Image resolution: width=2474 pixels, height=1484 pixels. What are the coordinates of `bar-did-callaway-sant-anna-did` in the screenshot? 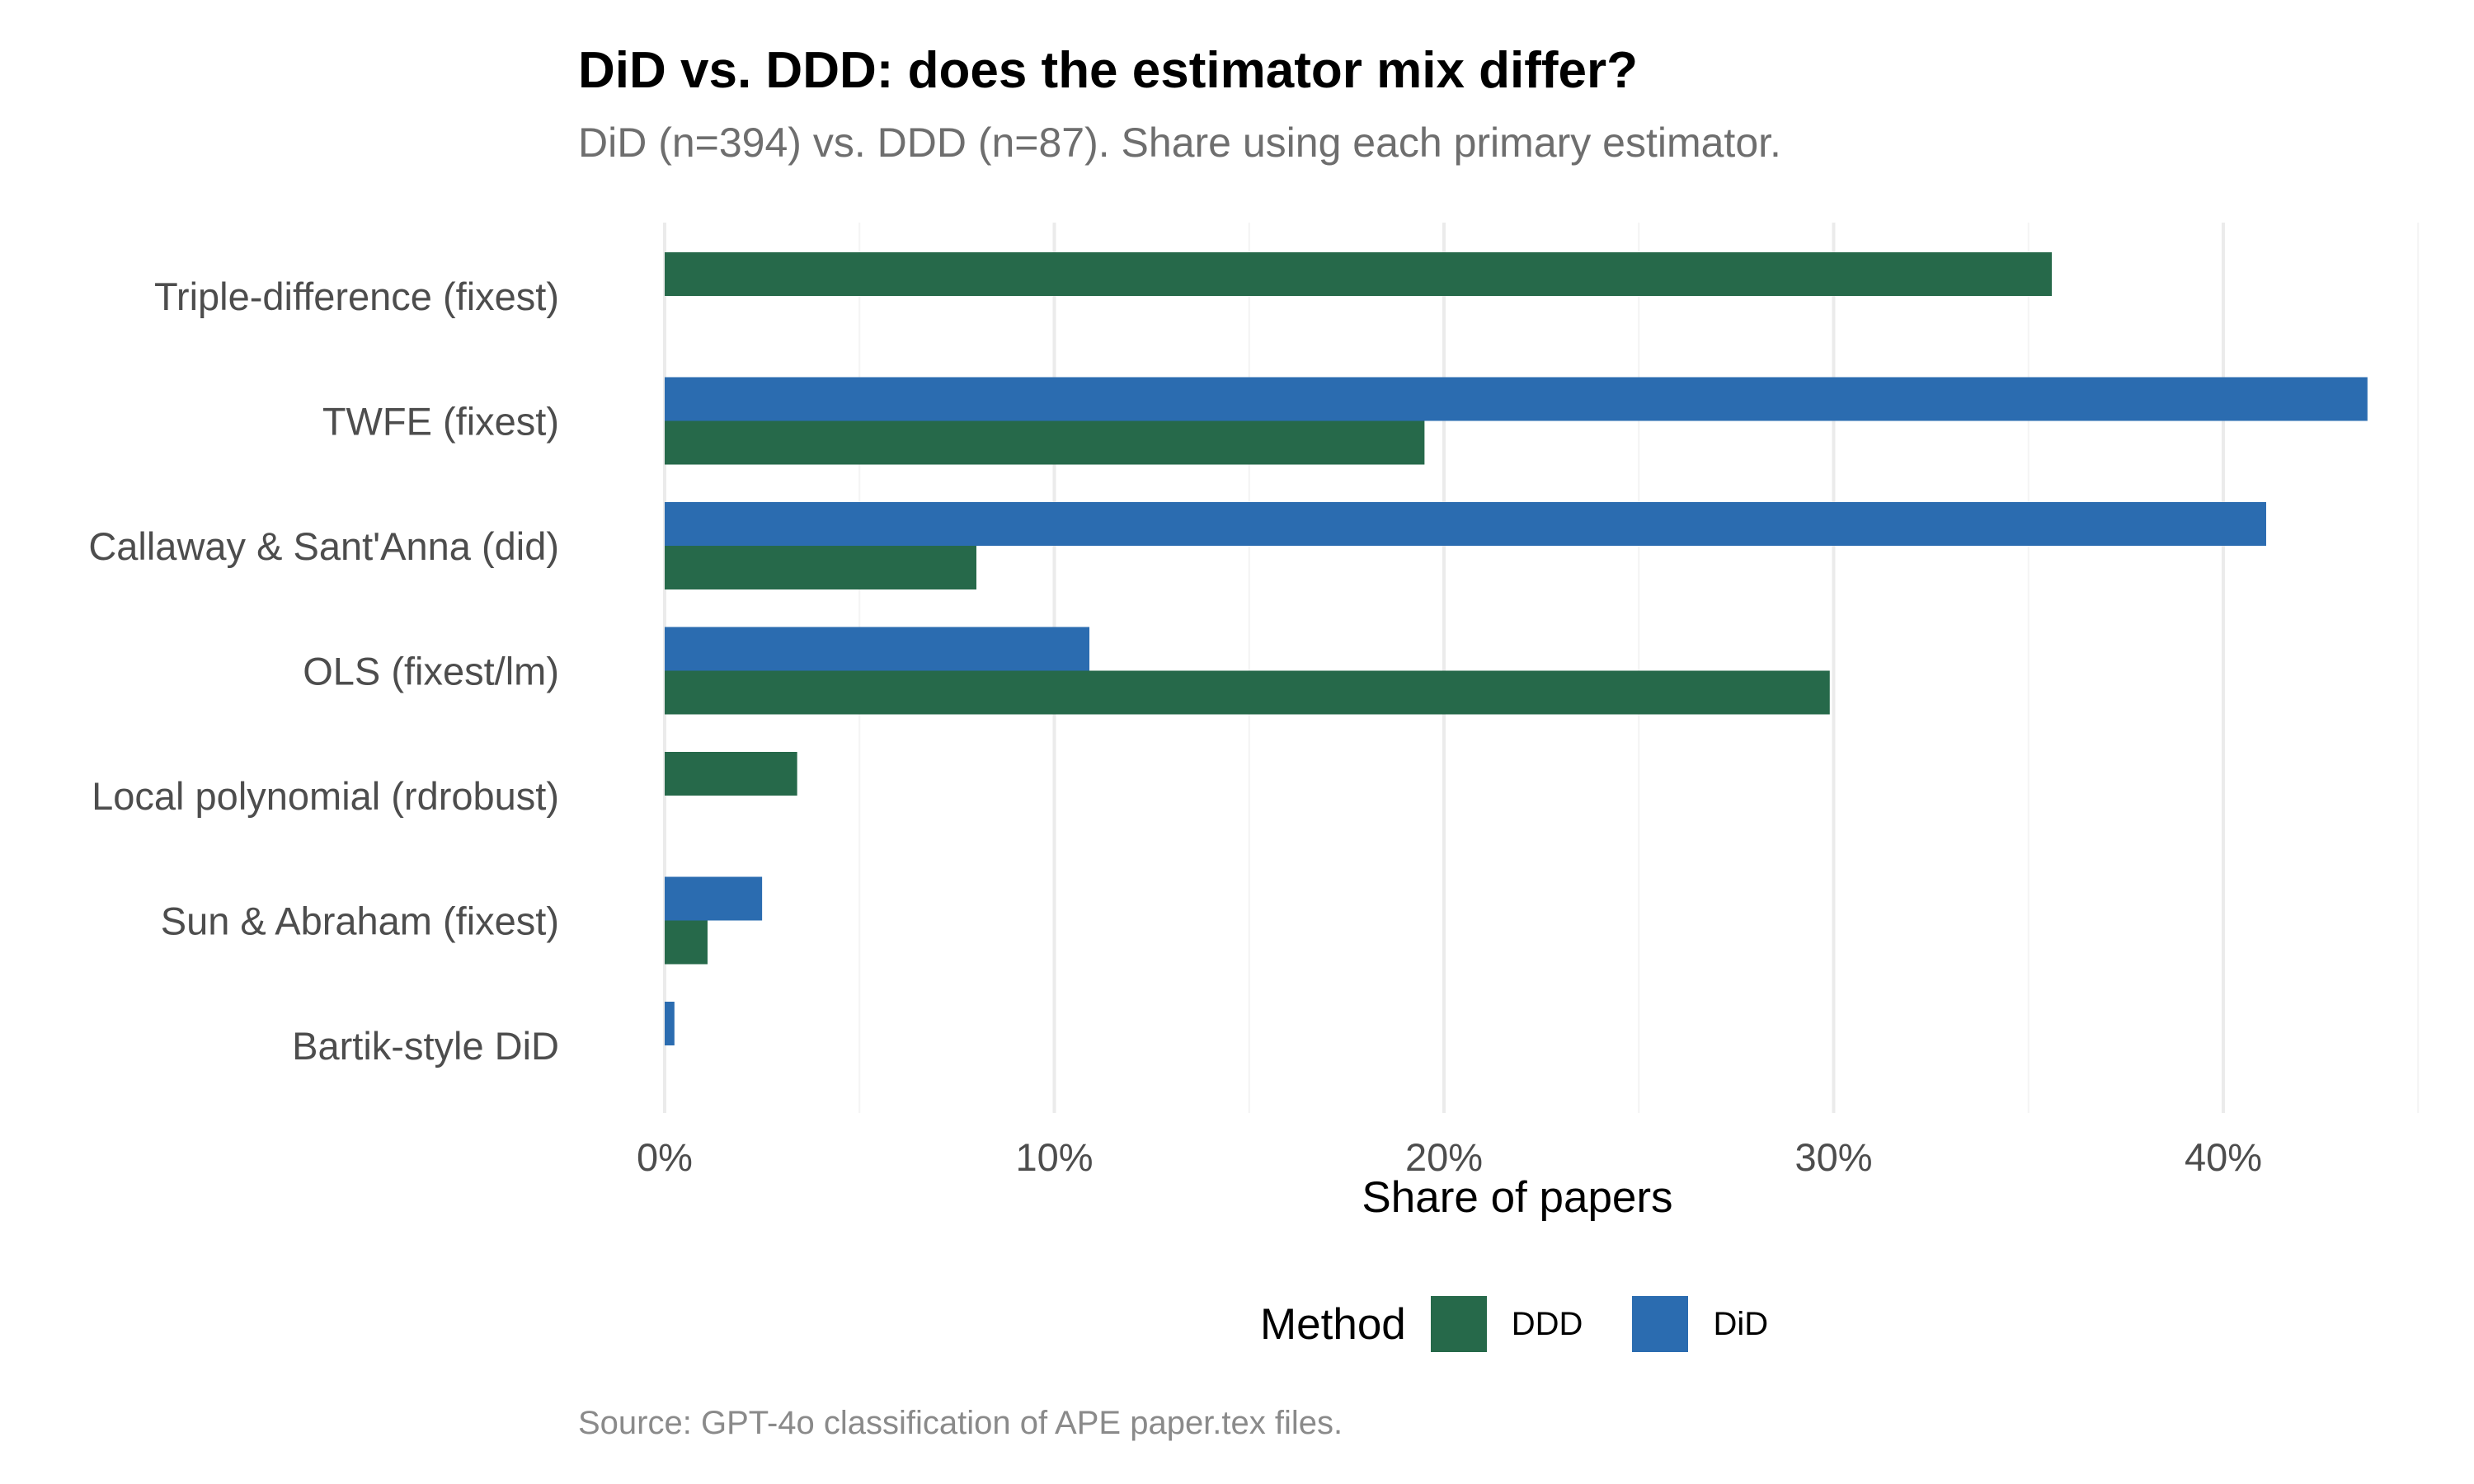 It's located at (1465, 524).